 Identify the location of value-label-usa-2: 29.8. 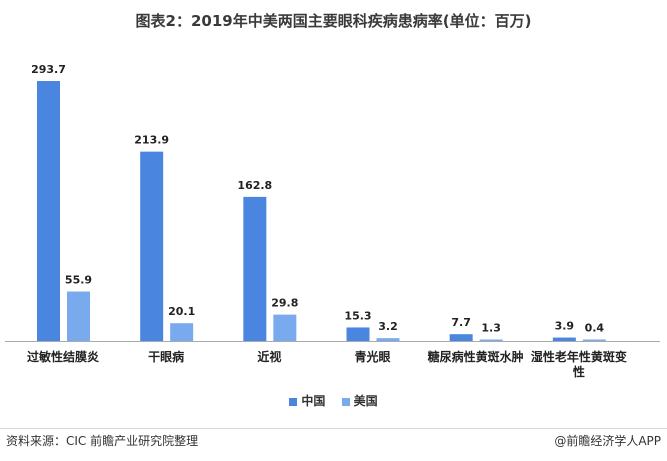
(284, 303).